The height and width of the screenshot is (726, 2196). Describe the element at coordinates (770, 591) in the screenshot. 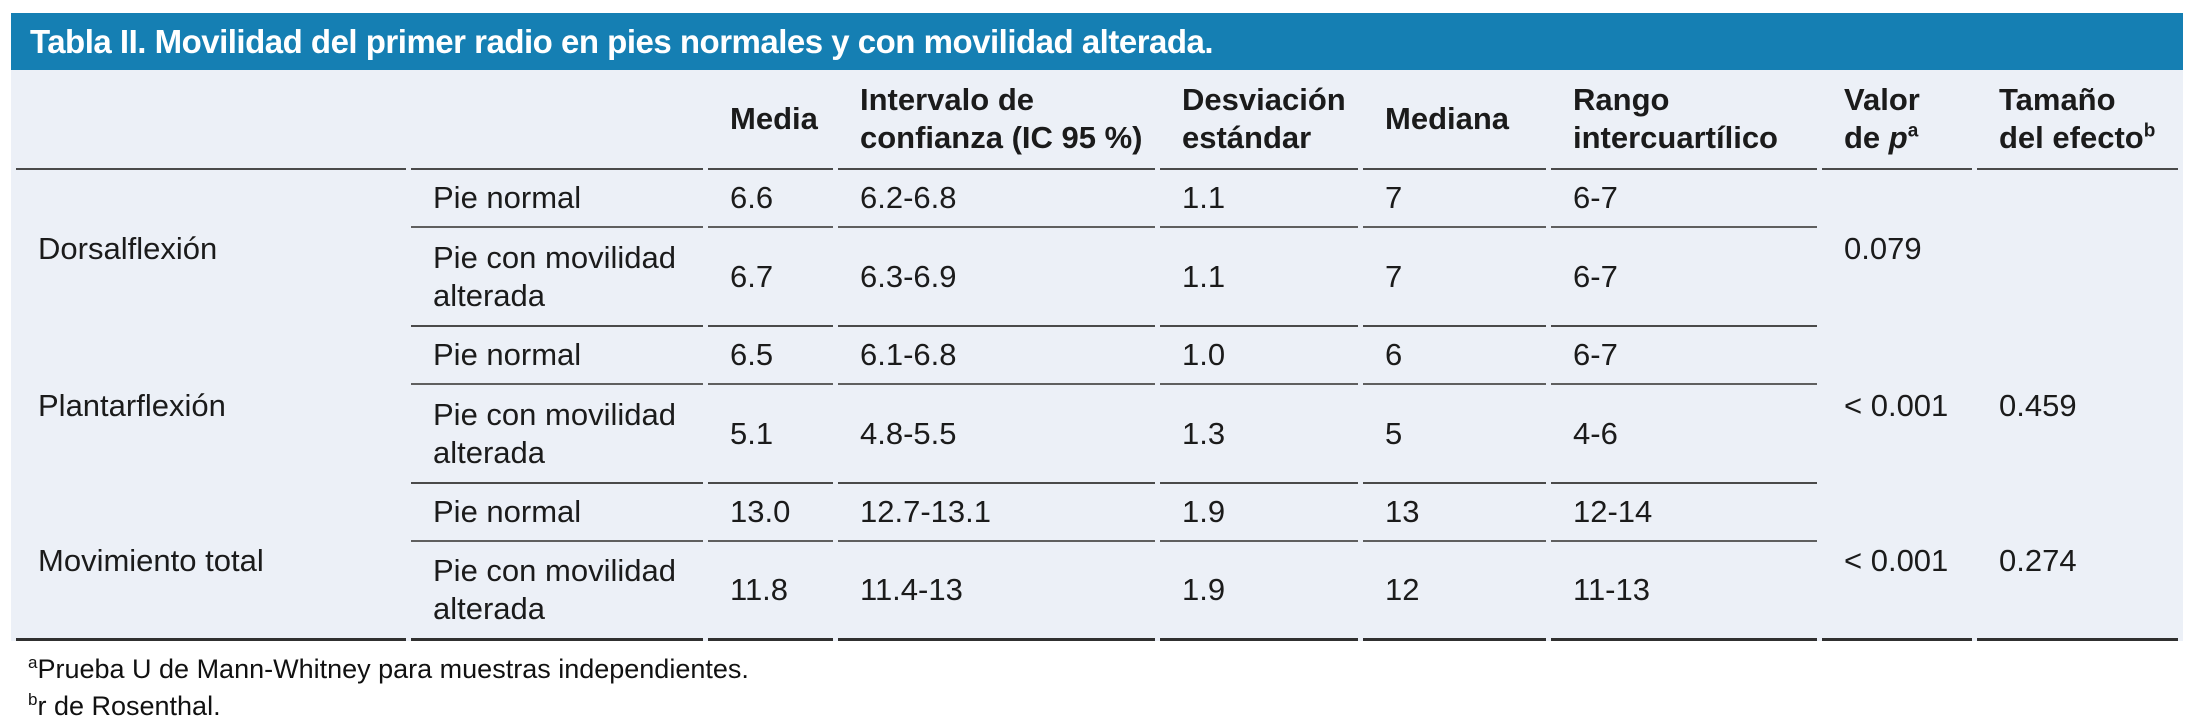

I see `cell-media: 11.8` at that location.